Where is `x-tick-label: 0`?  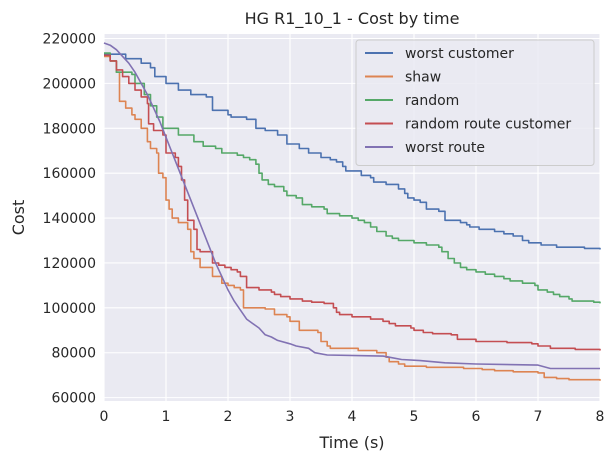
x-tick-label: 0 is located at coordinates (104, 417).